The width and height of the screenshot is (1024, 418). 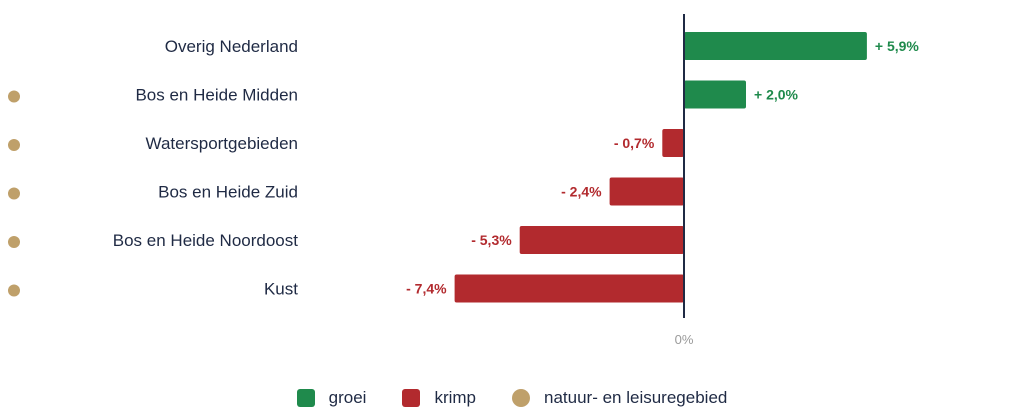 What do you see at coordinates (581, 192) in the screenshot?
I see `value-label-bos-en-heide-zuid: - 2,4%` at bounding box center [581, 192].